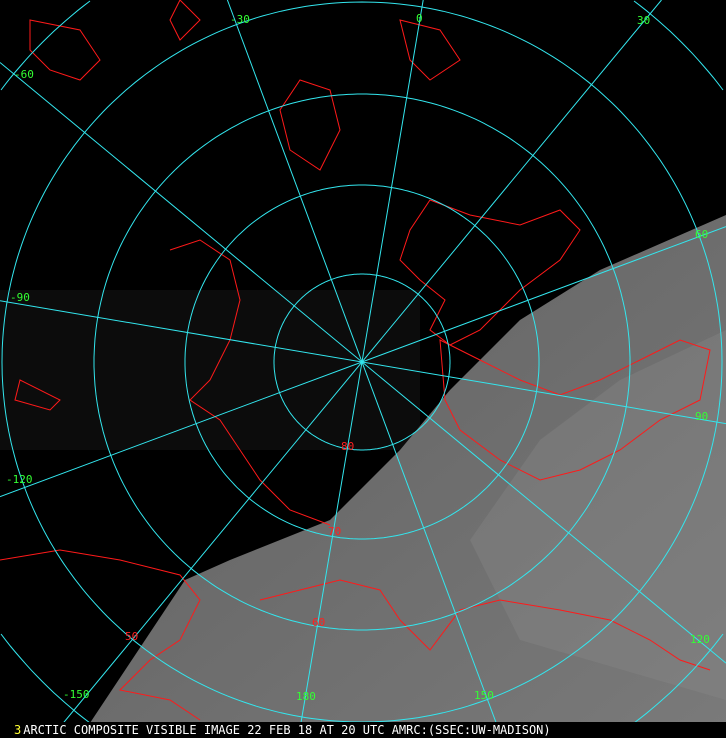 The width and height of the screenshot is (726, 738). What do you see at coordinates (702, 234) in the screenshot?
I see `lon-label-60: 60` at bounding box center [702, 234].